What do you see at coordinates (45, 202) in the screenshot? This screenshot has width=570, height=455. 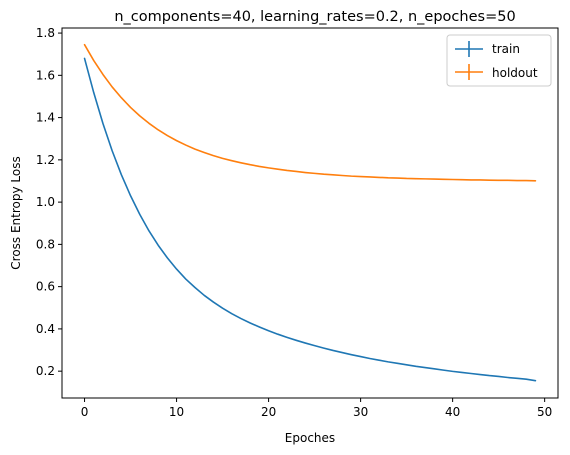 I see `y-tick-label: 1.0` at bounding box center [45, 202].